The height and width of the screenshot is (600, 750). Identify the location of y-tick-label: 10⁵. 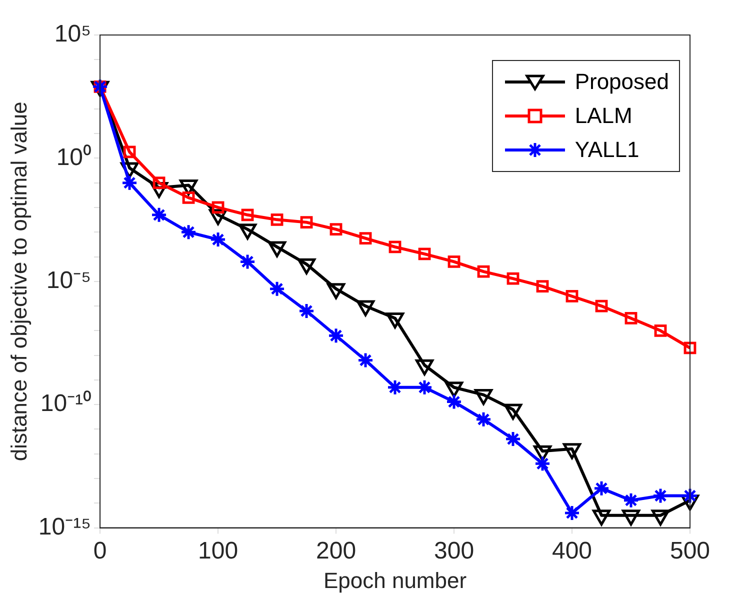
(73, 34).